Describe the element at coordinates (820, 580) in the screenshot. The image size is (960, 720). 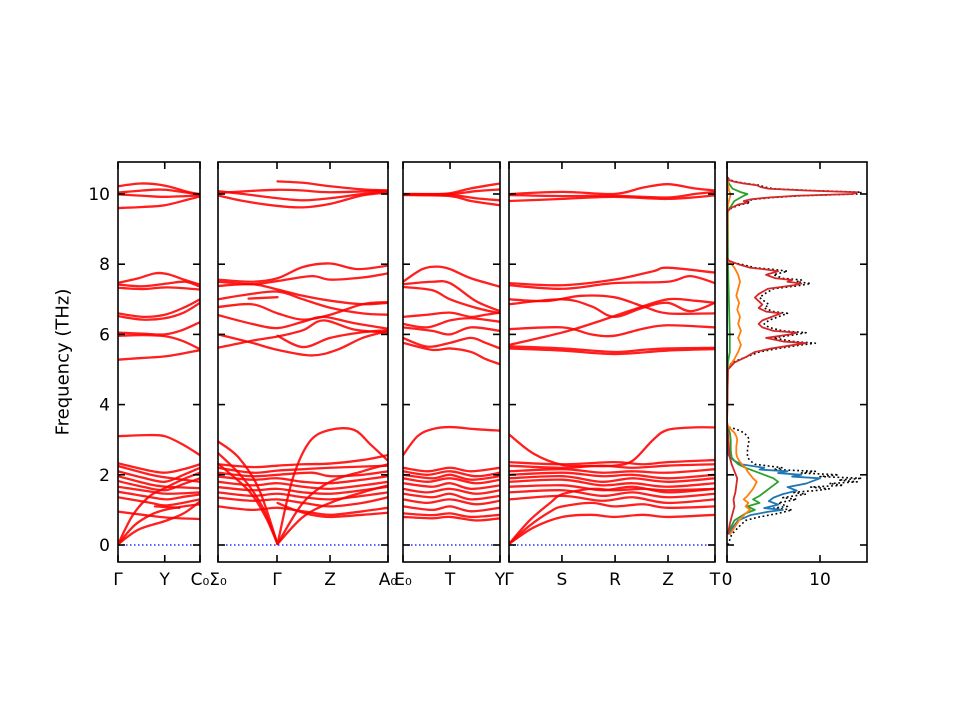
I see `x-tick-label: 10` at that location.